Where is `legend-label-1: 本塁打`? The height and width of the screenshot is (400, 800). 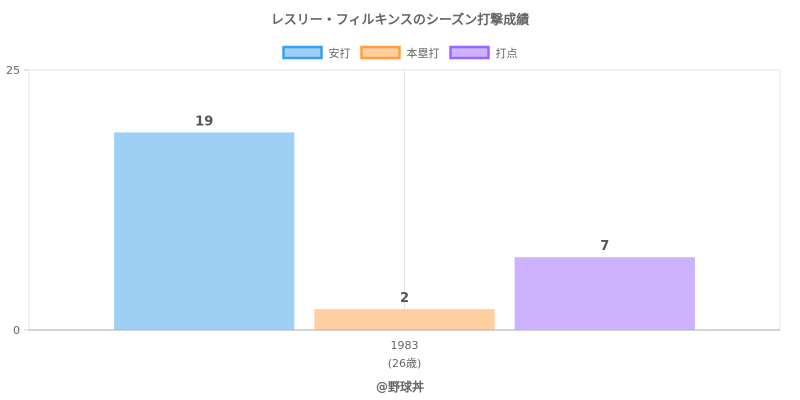
legend-label-1: 本塁打 is located at coordinates (423, 53).